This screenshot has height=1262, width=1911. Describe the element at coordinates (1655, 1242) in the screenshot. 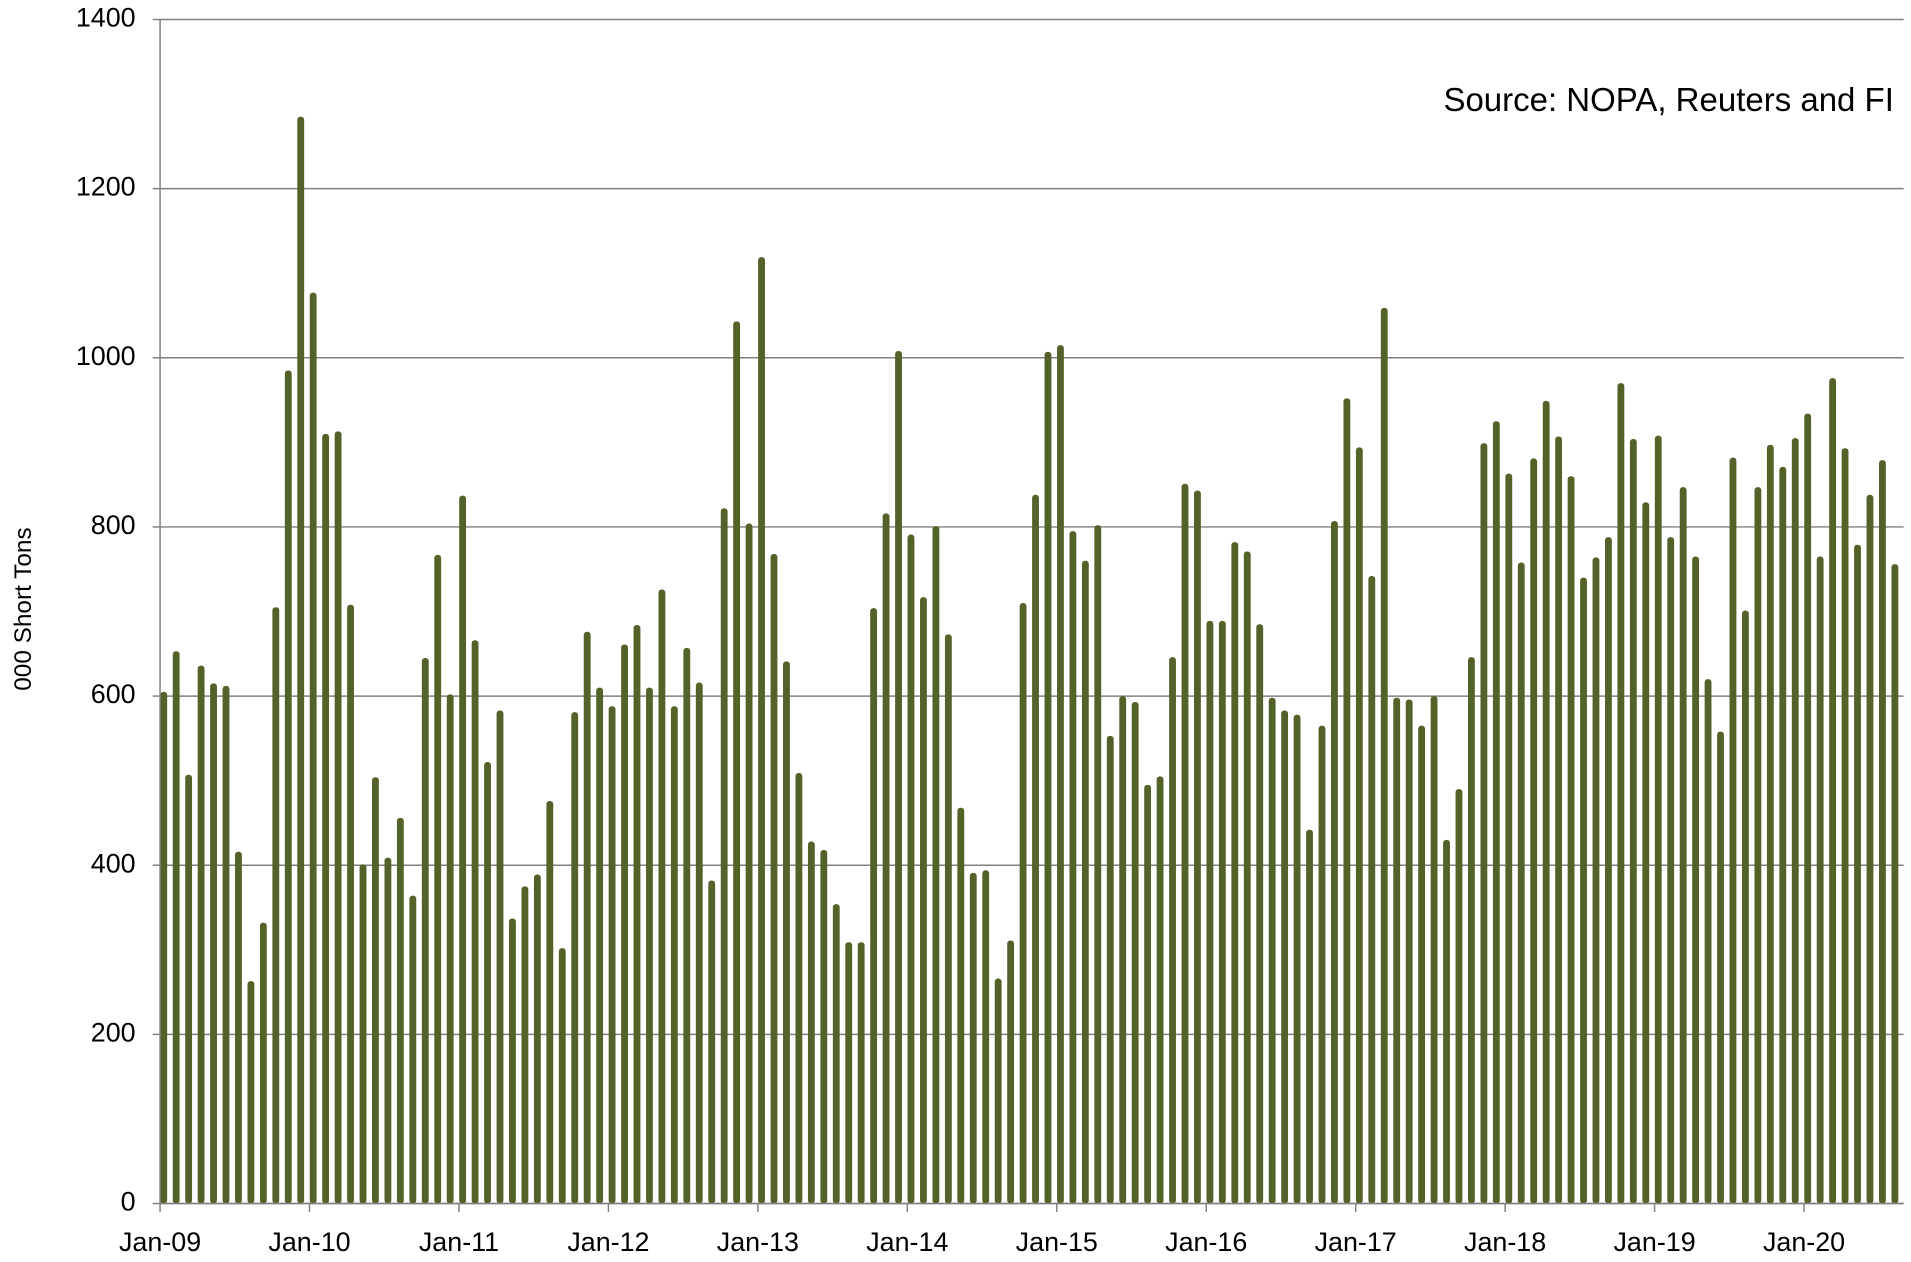

I see `x-tick-label: Jan-19` at that location.